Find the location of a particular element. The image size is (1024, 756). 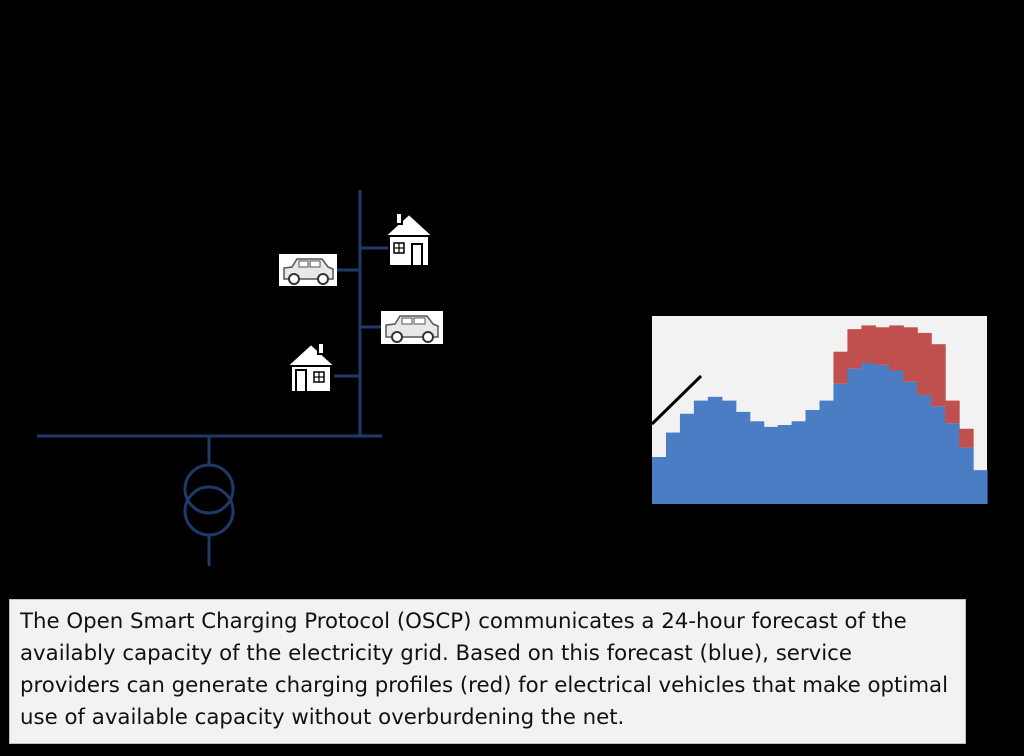

transformer-icon is located at coordinates (209, 500).